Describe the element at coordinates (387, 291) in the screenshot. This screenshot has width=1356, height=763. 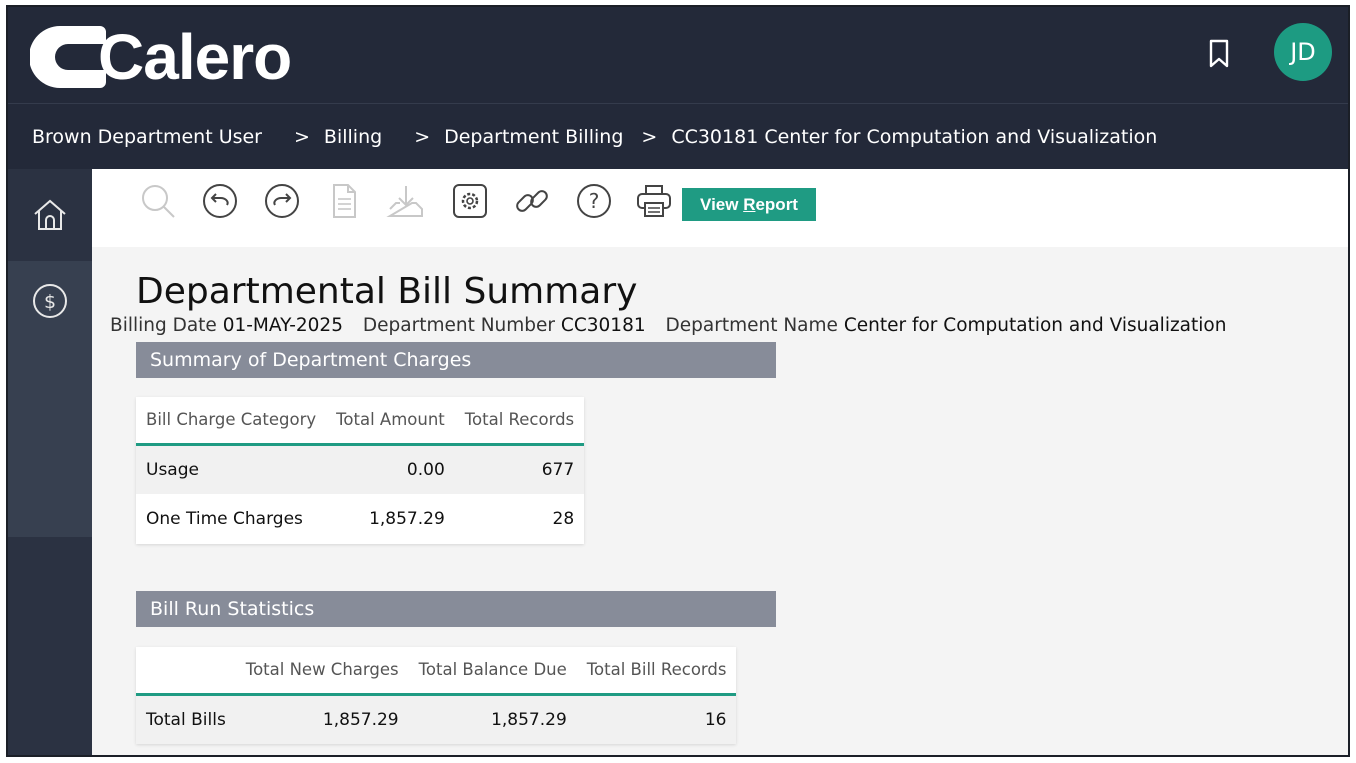
I see `page-title: Departmental Bill Summary` at that location.